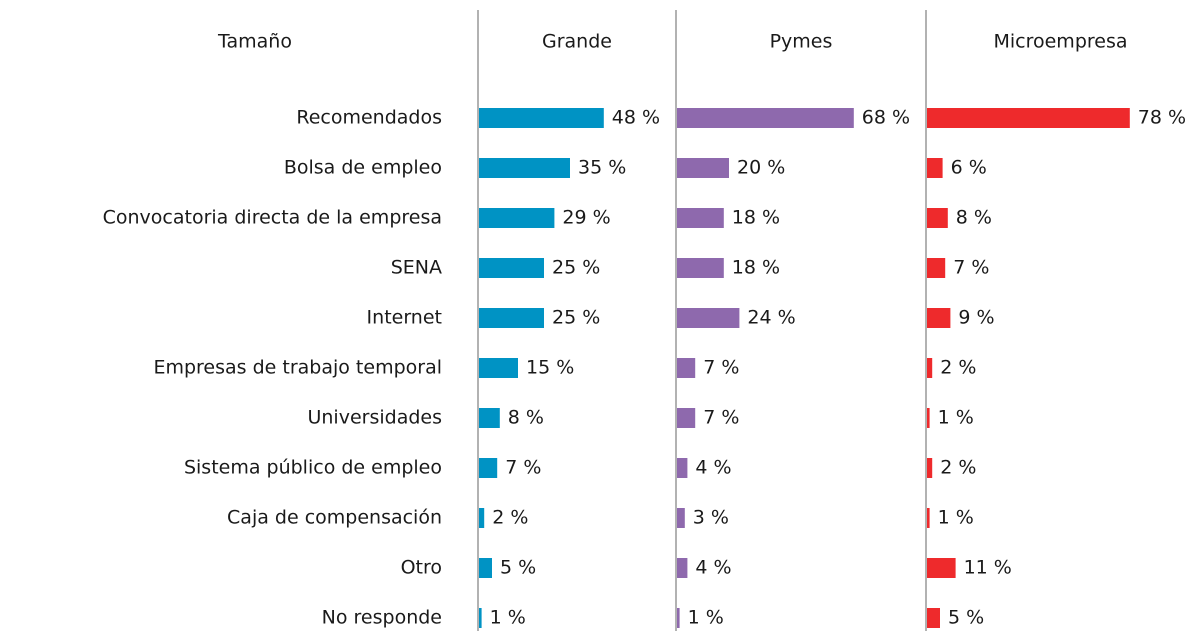 The height and width of the screenshot is (631, 1195). I want to click on category-label: Empresas de trabajo temporal, so click(297, 368).